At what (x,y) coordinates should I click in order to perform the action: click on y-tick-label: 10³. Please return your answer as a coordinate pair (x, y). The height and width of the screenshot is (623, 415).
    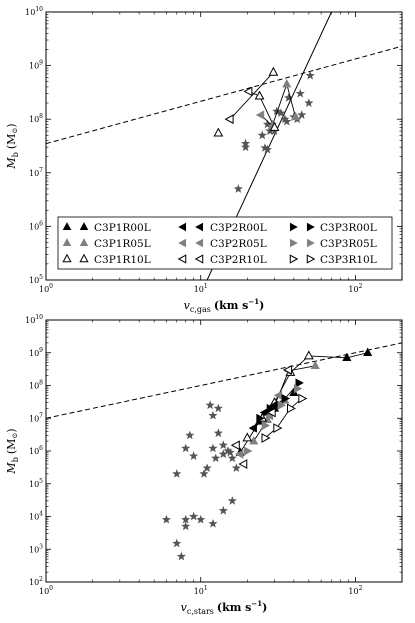
    Looking at the image, I should click on (36, 548).